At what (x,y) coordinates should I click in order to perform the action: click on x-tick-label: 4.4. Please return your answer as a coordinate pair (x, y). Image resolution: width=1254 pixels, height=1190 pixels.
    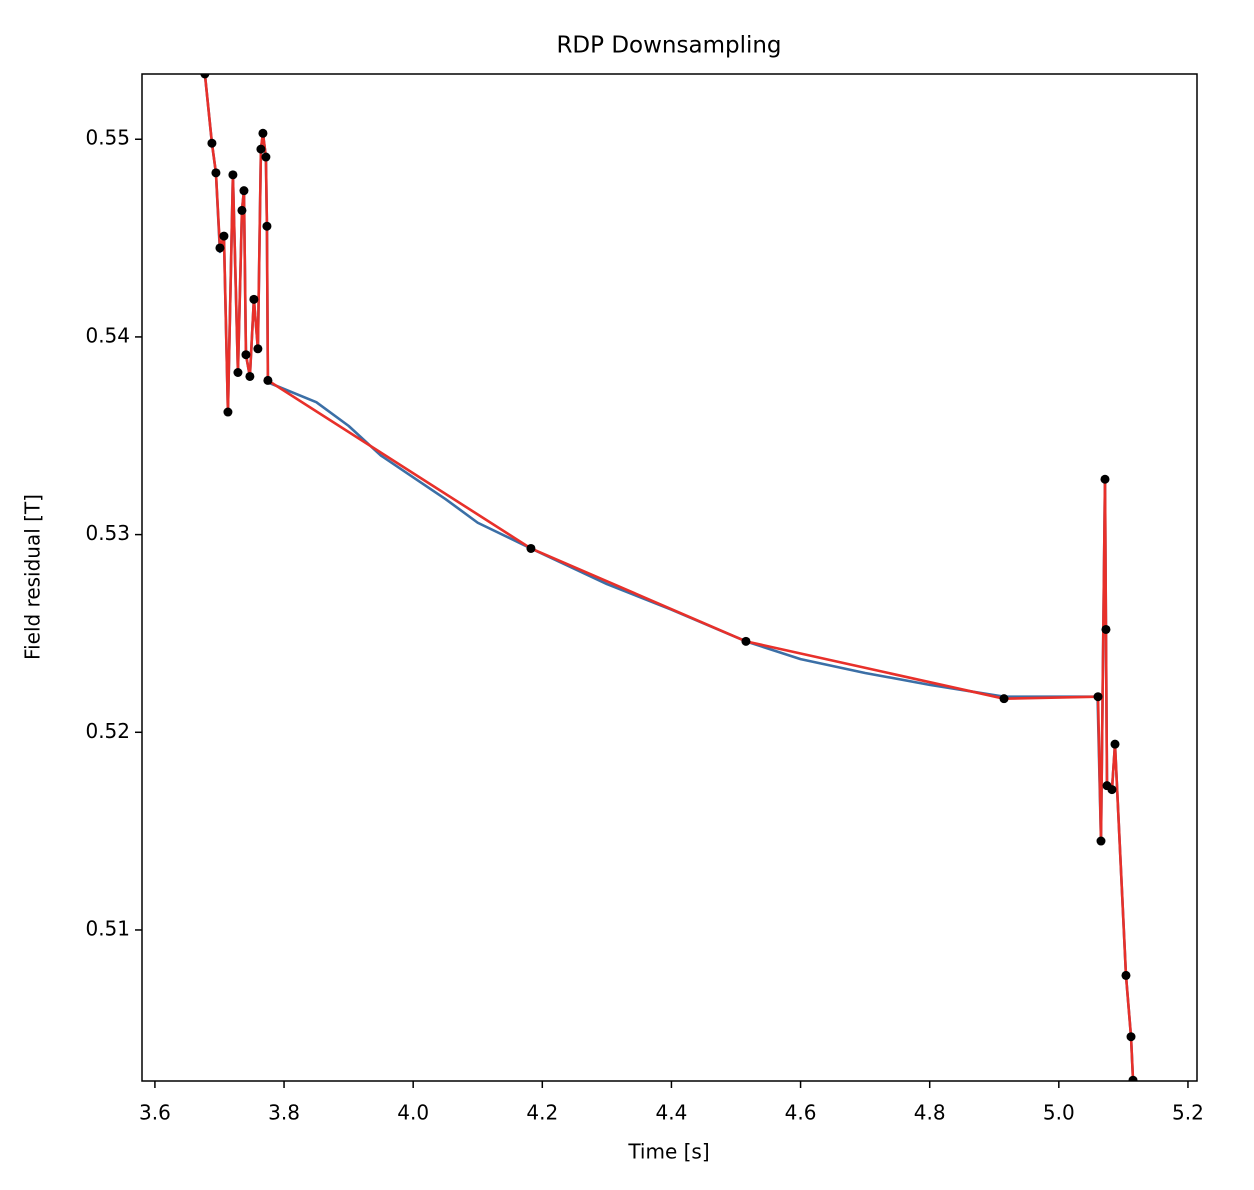
    Looking at the image, I should click on (672, 1113).